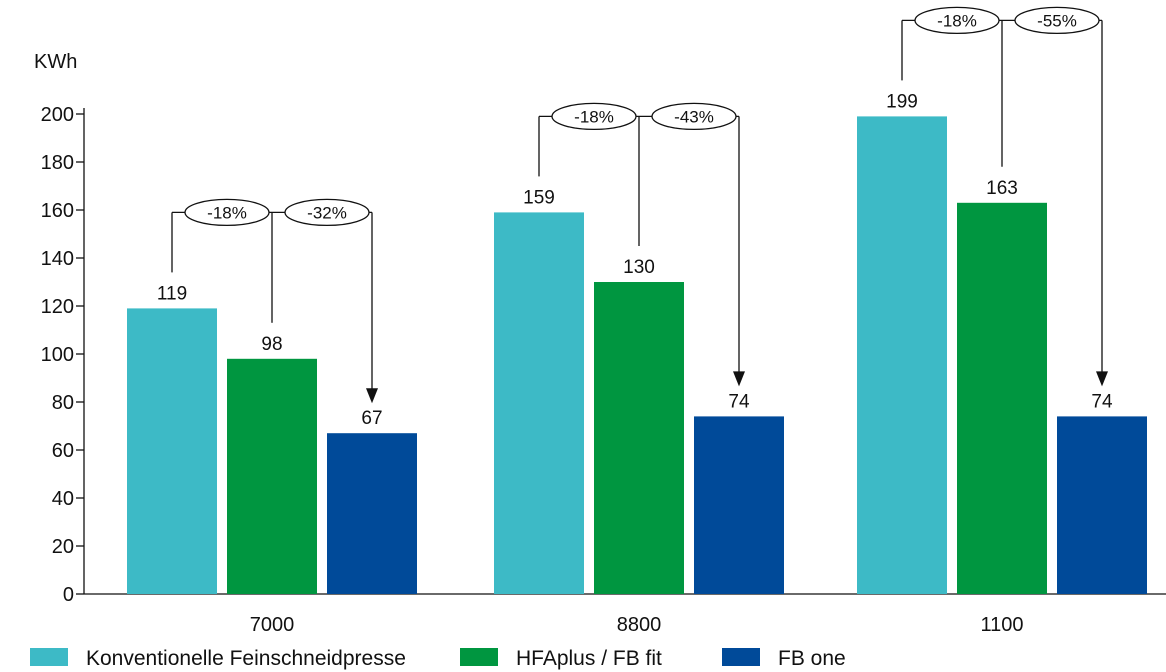 This screenshot has width=1166, height=672. I want to click on y-tick-label: 40, so click(63, 499).